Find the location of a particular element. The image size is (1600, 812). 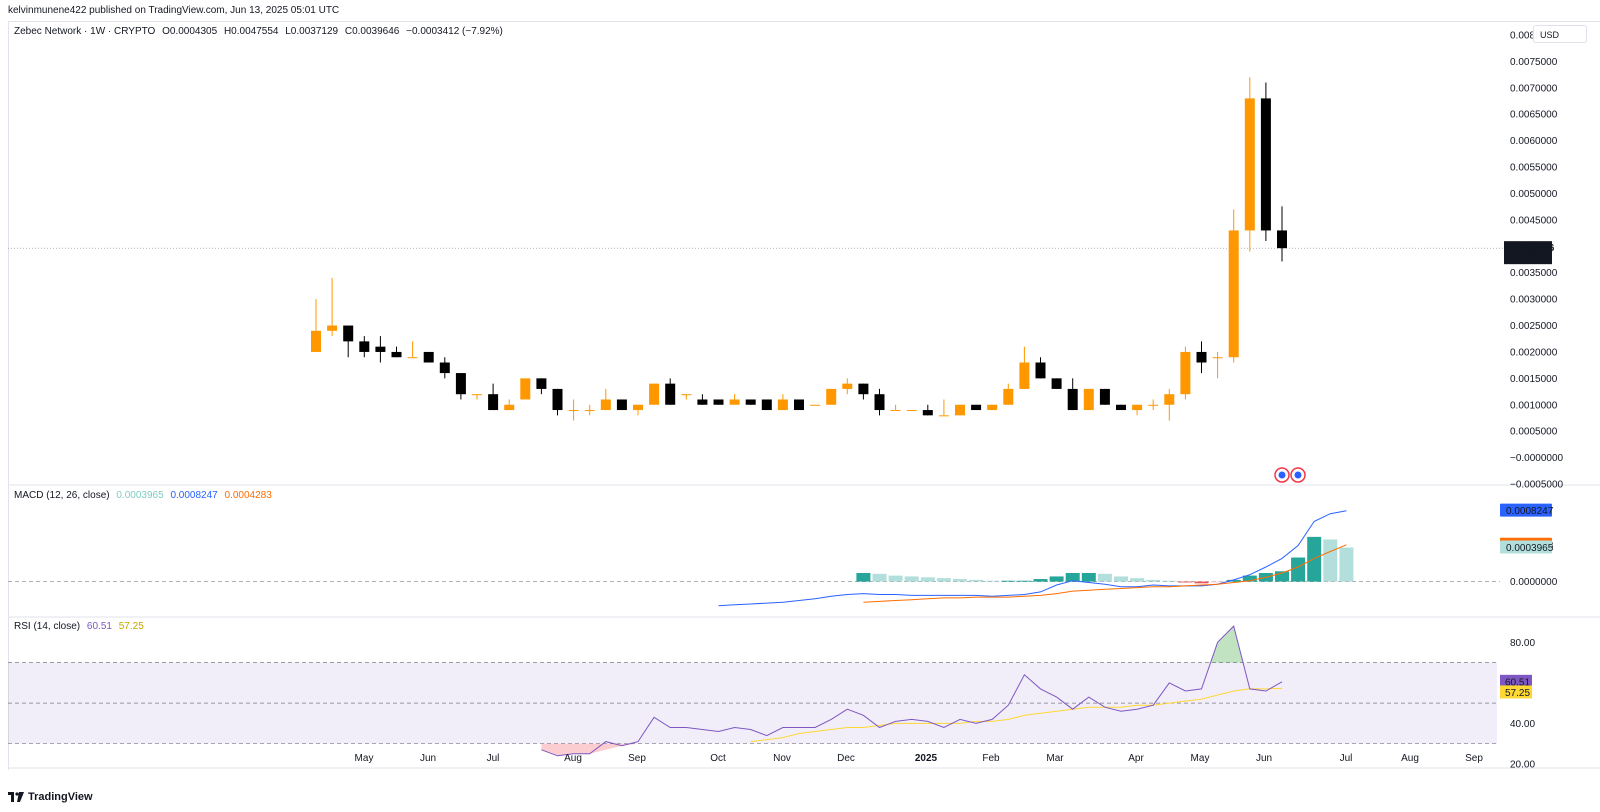

ohlc-low: L0.0037129 is located at coordinates (312, 31).